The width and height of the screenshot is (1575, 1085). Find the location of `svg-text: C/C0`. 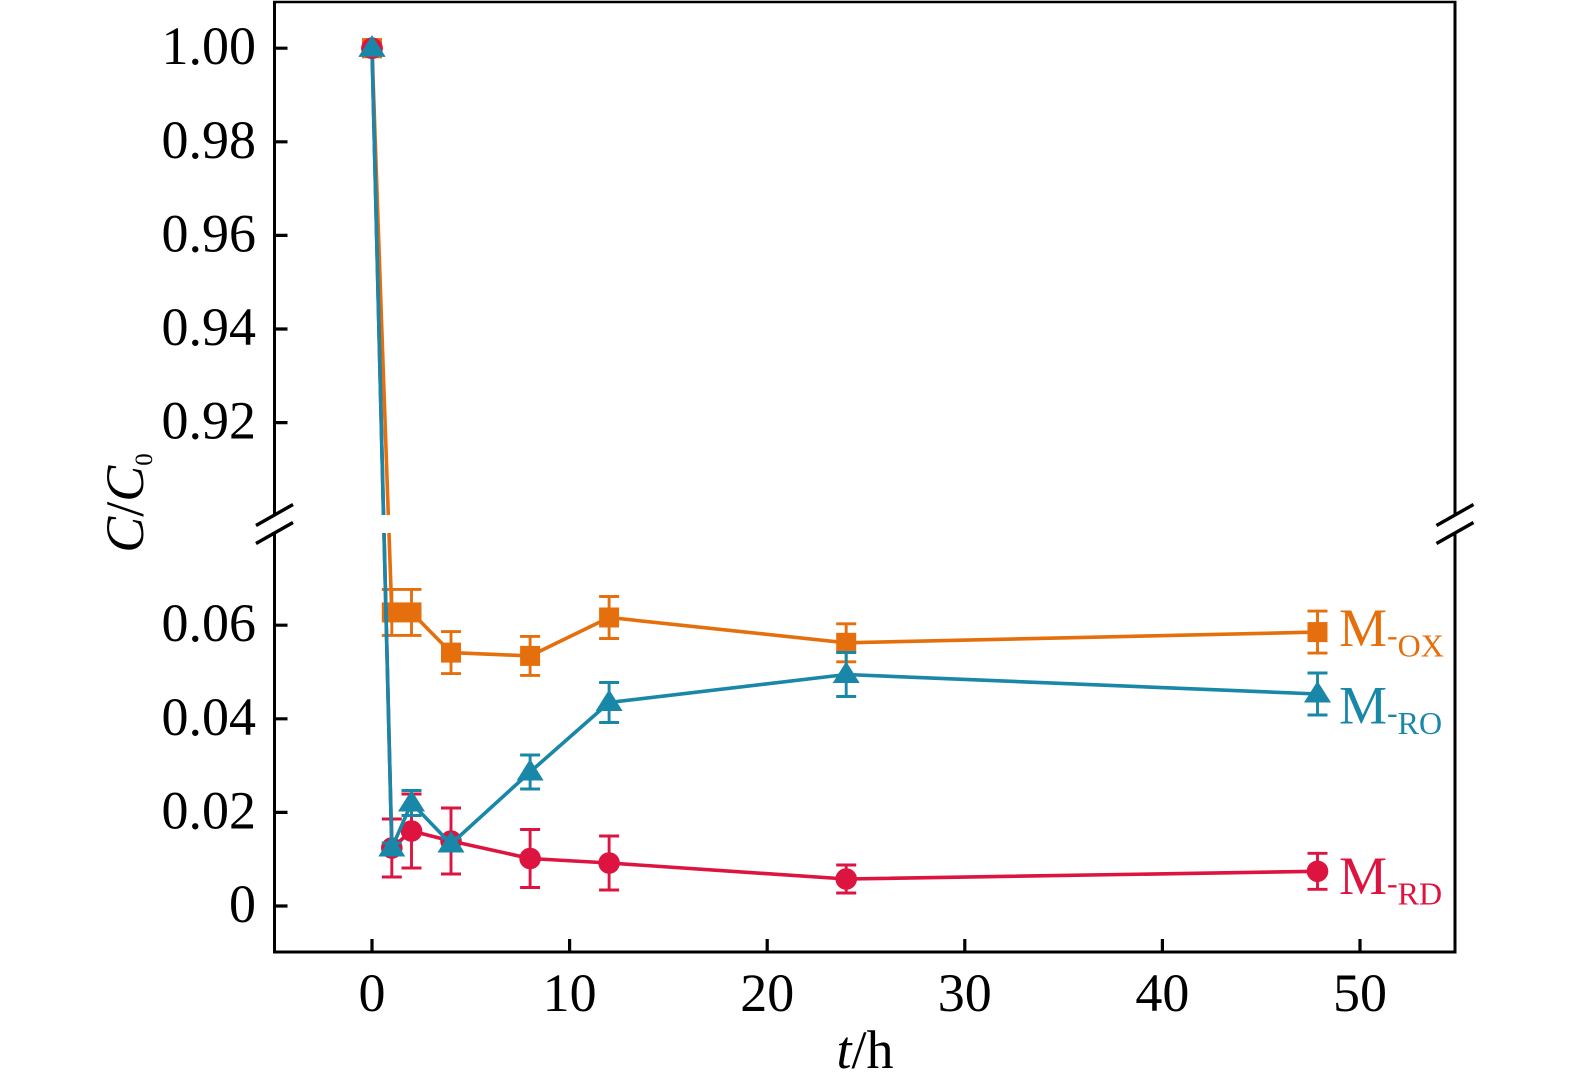

svg-text: C/C0 is located at coordinates (126, 503).